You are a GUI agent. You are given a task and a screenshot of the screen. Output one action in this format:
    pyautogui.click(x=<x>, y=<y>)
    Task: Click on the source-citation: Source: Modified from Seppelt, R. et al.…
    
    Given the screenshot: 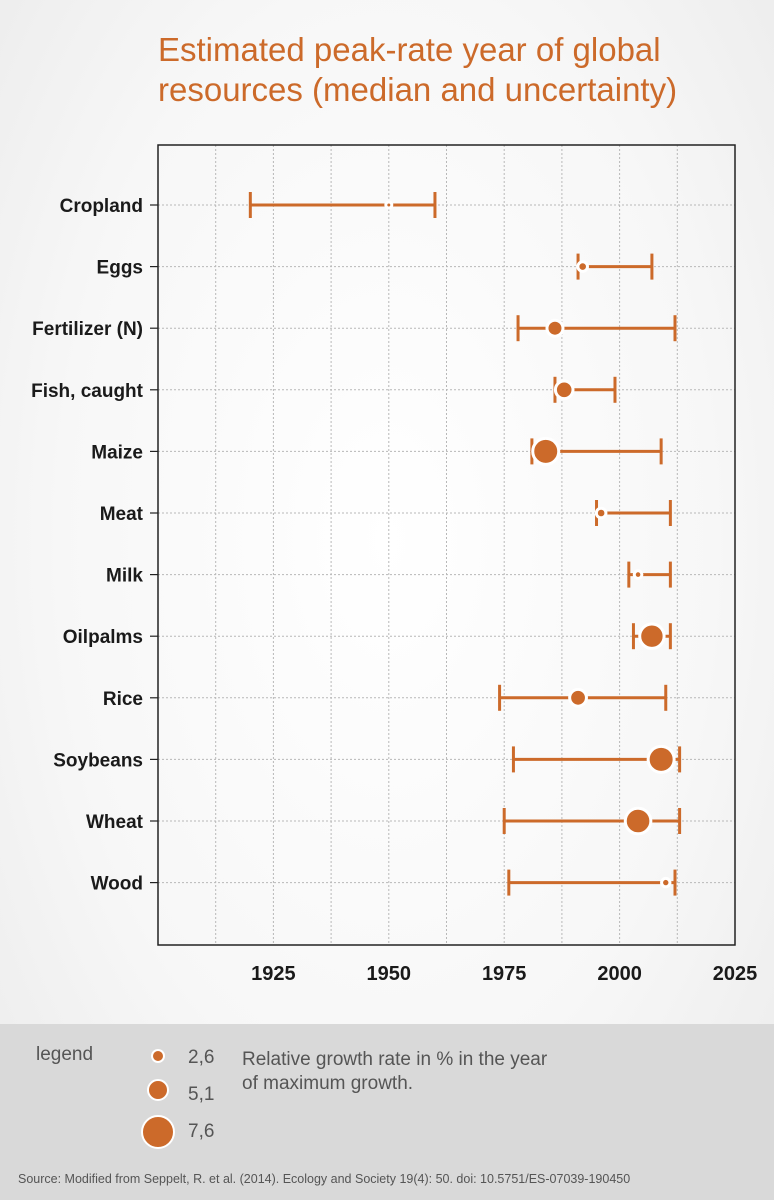 What is the action you would take?
    pyautogui.click(x=324, y=1179)
    